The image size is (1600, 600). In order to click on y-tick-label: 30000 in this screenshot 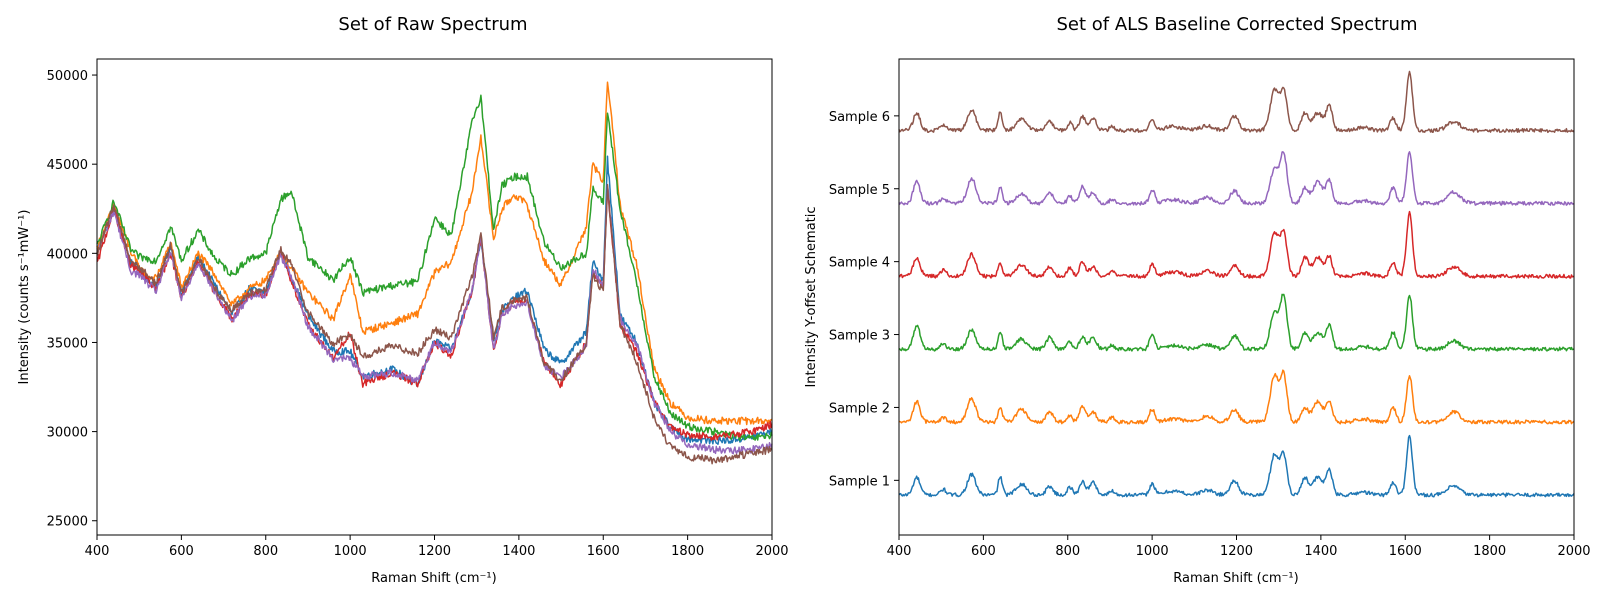, I will do `click(67, 433)`.